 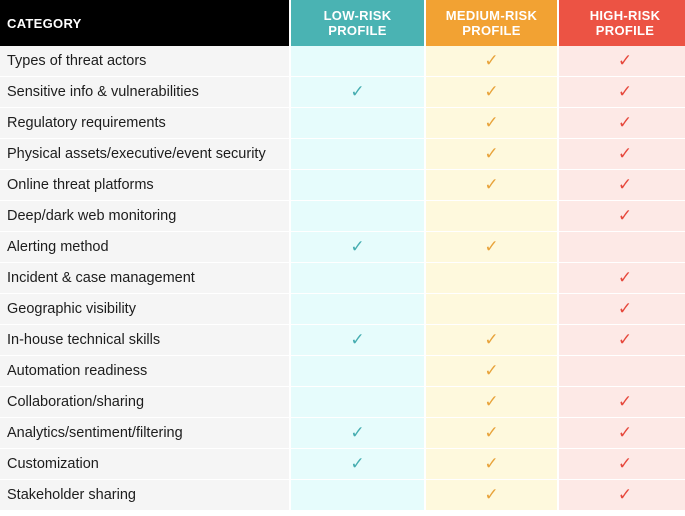 What do you see at coordinates (144, 154) in the screenshot?
I see `category-cell: Physical assets/executive/event security` at bounding box center [144, 154].